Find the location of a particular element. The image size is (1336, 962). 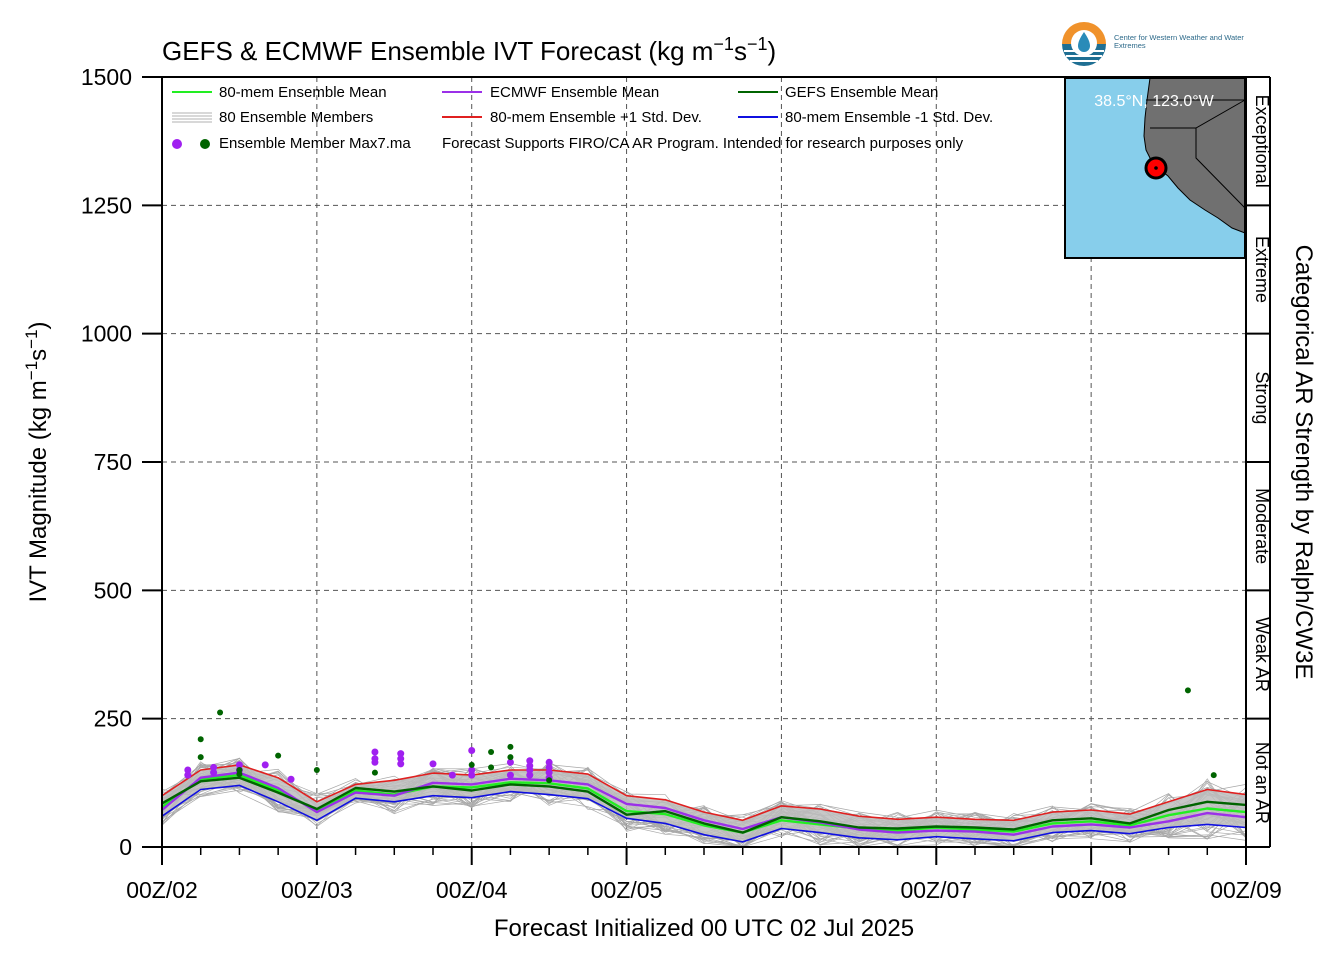

series-line-minus-sd is located at coordinates (704, 813).